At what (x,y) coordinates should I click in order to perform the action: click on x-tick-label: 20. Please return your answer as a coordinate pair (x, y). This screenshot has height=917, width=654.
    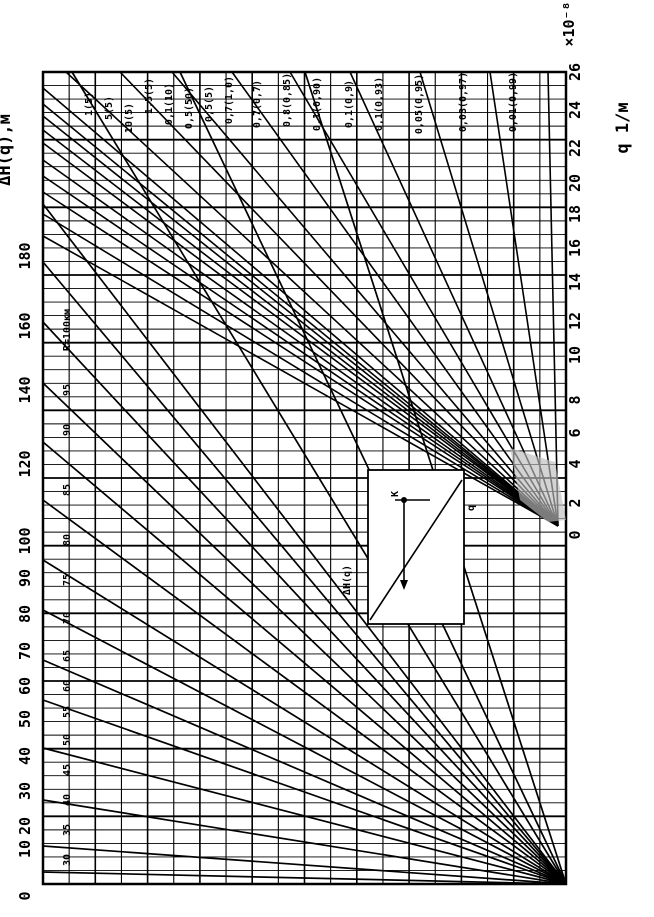
    Looking at the image, I should click on (25, 826).